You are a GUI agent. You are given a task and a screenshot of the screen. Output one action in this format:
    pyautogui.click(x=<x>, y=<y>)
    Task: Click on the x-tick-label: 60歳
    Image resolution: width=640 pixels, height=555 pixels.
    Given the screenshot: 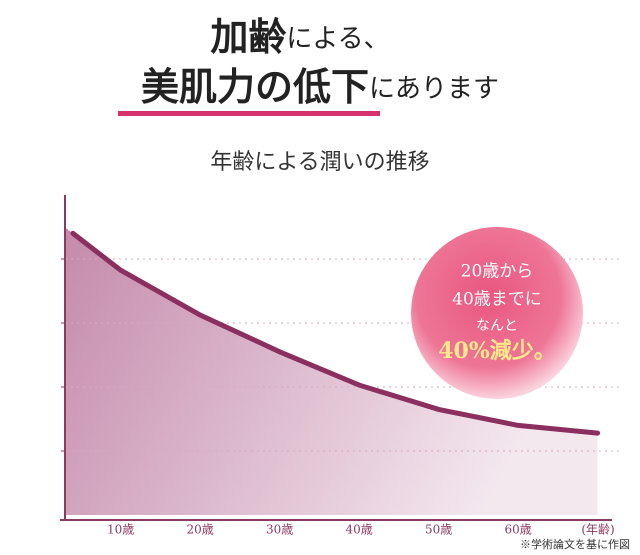 What is the action you would take?
    pyautogui.click(x=517, y=530)
    